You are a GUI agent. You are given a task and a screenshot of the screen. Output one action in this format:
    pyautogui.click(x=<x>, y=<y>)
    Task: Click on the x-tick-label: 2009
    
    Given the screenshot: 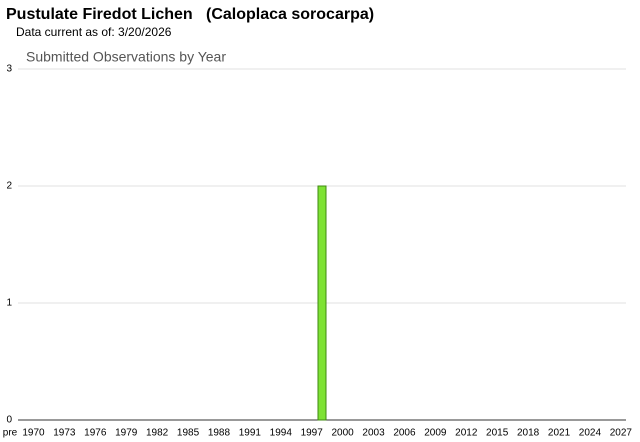 What is the action you would take?
    pyautogui.click(x=435, y=433)
    